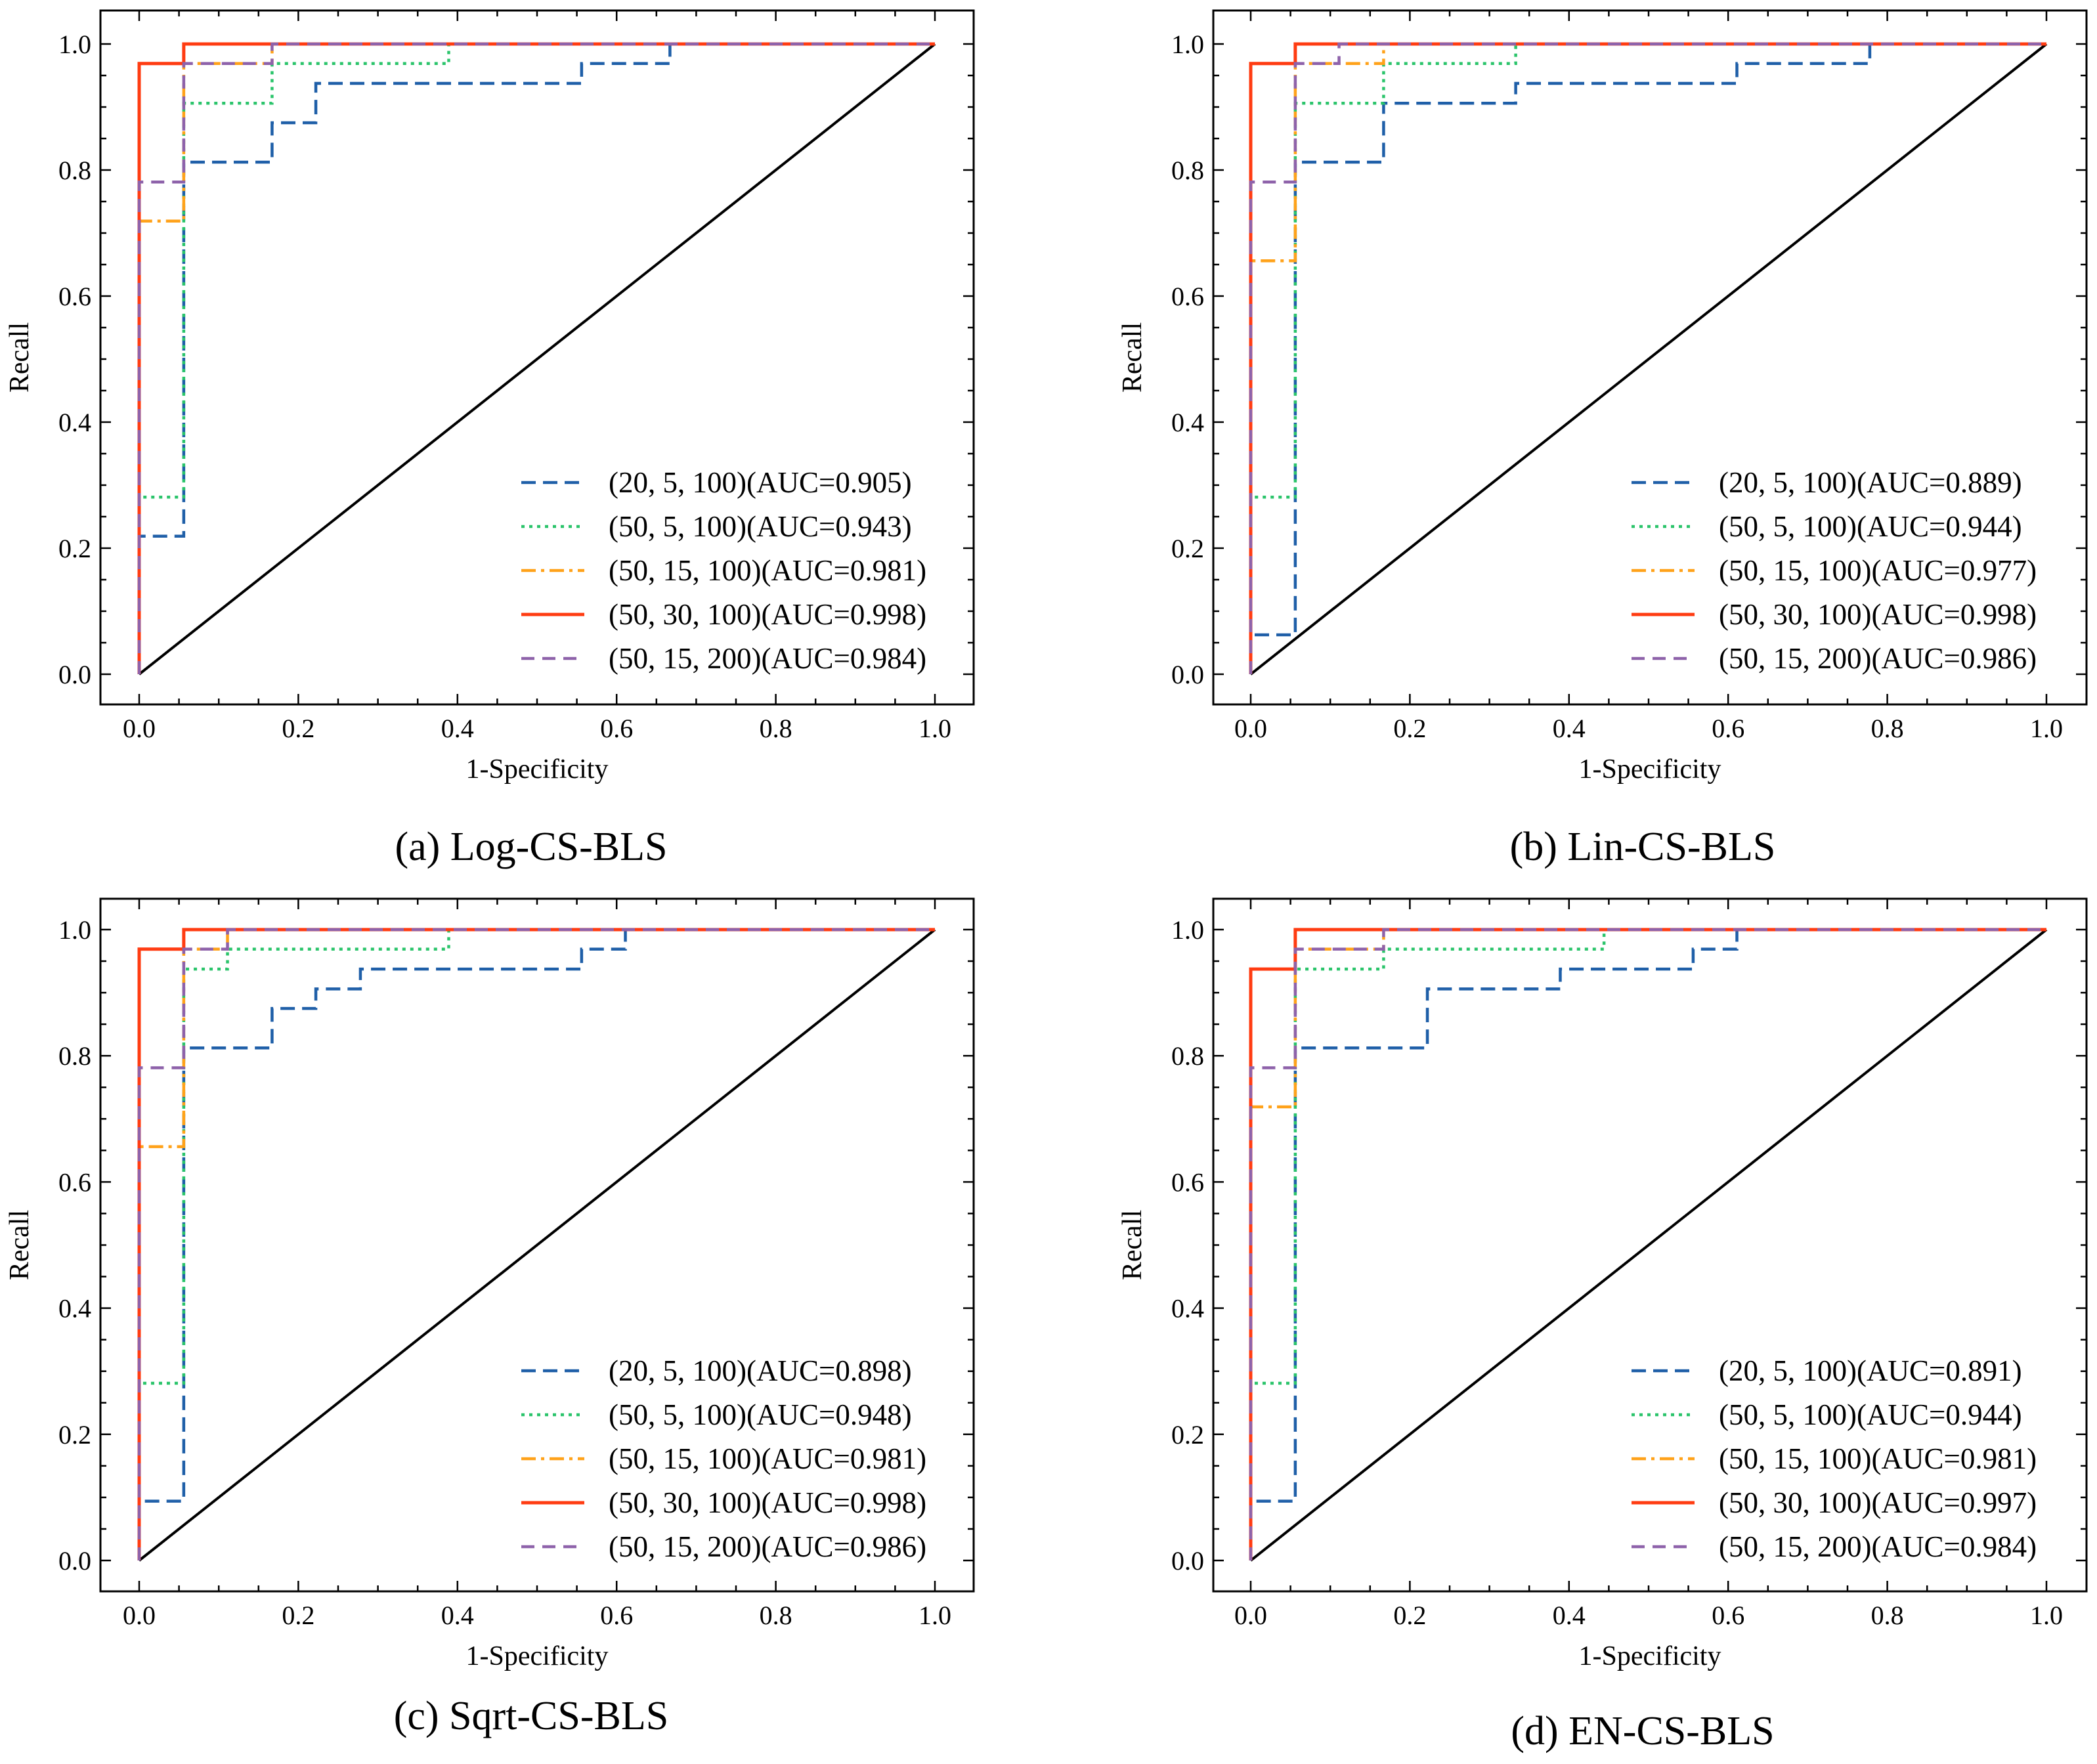 The height and width of the screenshot is (1764, 2097). I want to click on legend-entry-label: (20, 5, 100)(AUC=0.889), so click(1870, 482).